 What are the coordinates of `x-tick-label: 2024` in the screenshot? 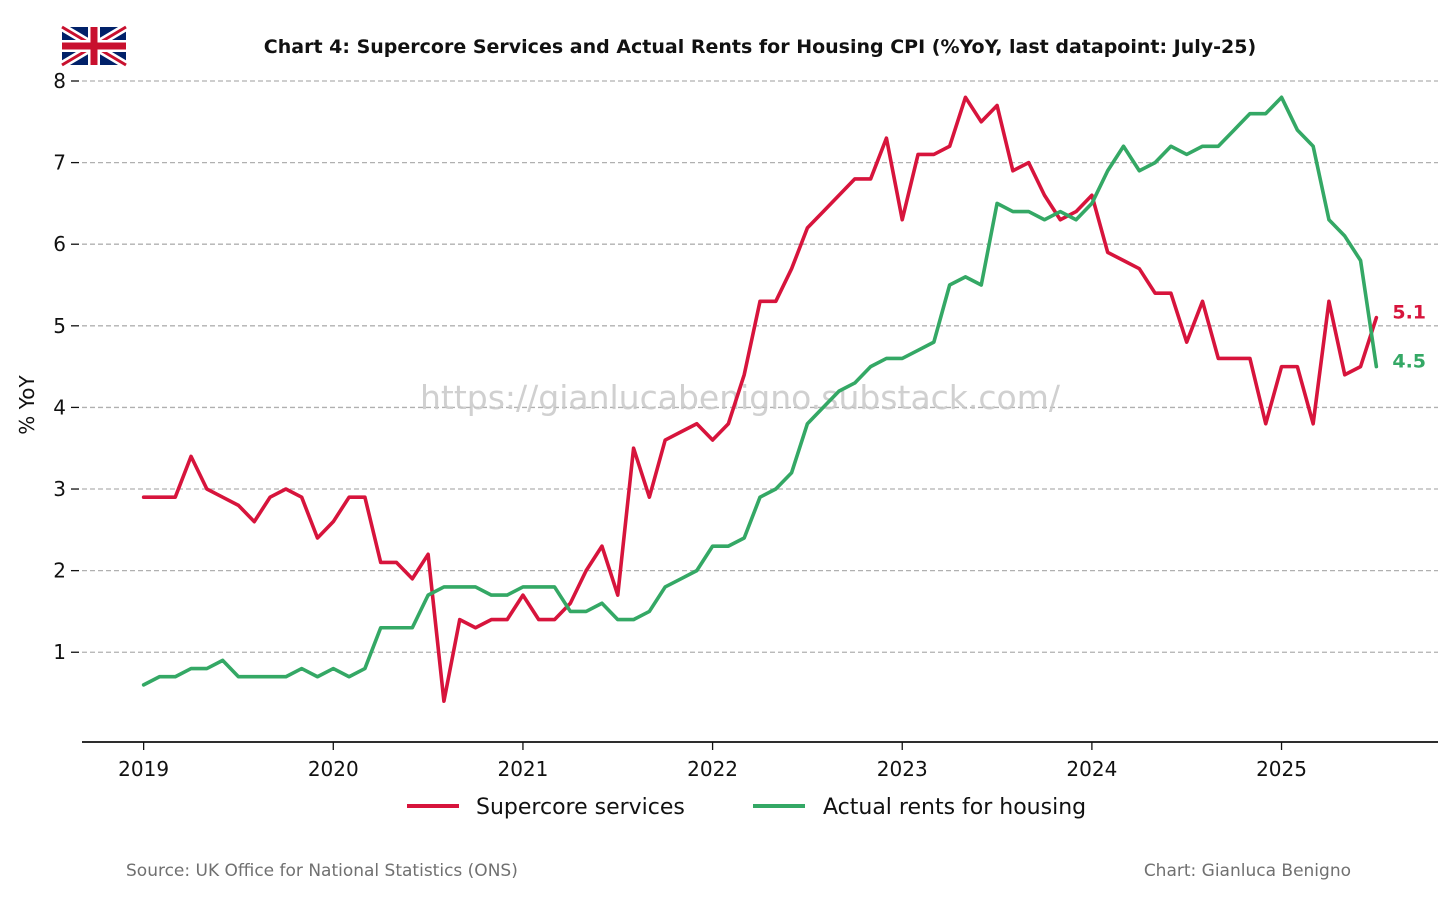 It's located at (1091, 769).